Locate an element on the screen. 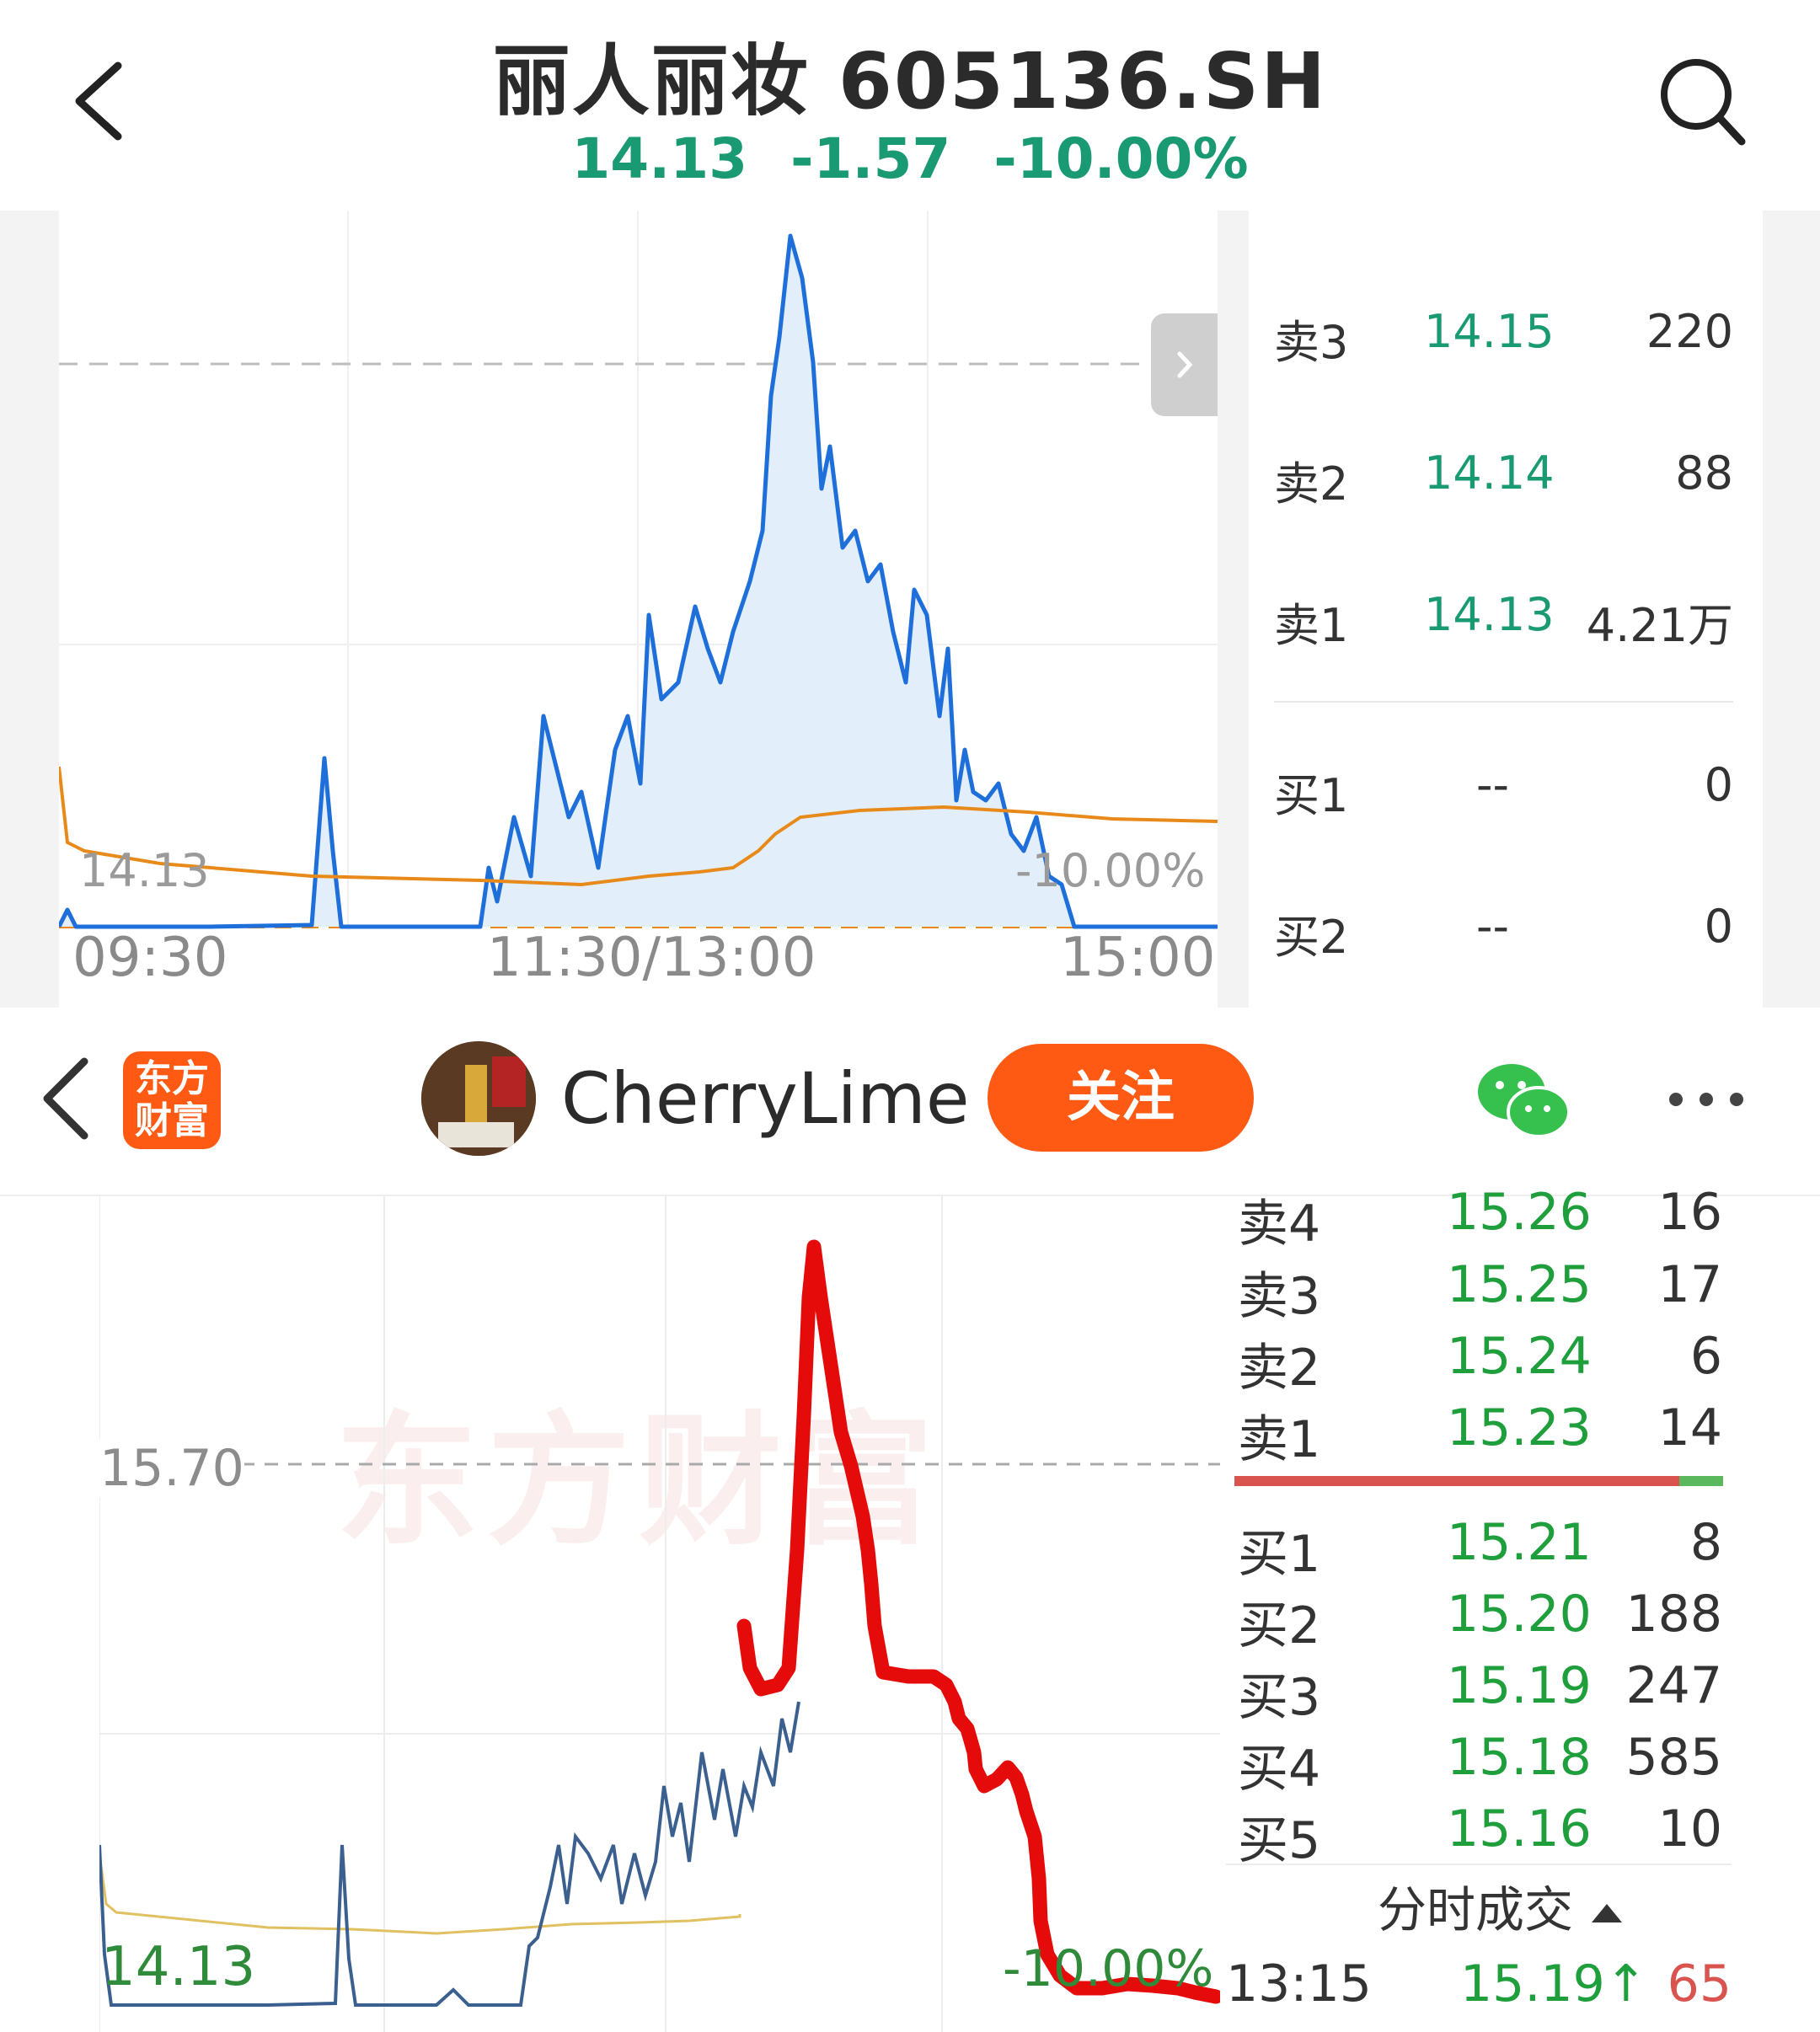  orderbook-row-buy3: 买3 15.19 247 is located at coordinates (1480, 1691).